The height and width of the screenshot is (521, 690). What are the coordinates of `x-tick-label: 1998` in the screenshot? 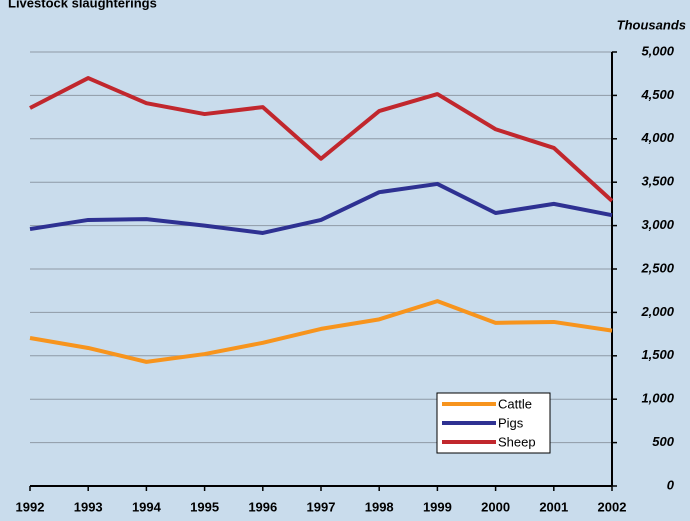 It's located at (379, 506).